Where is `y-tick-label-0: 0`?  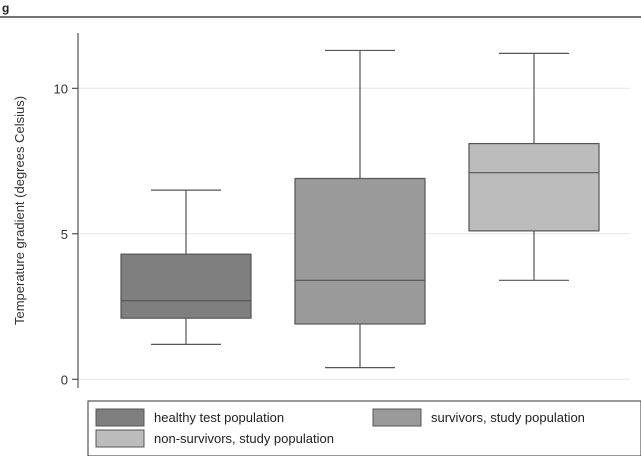 y-tick-label-0: 0 is located at coordinates (64, 379).